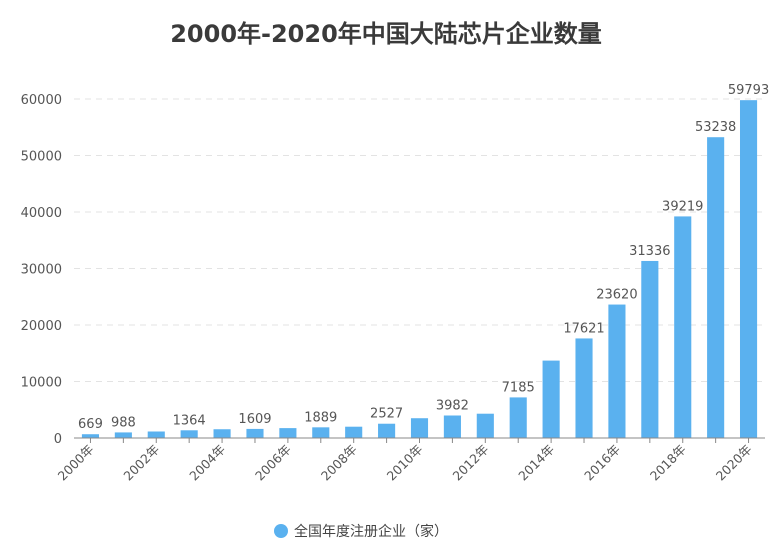 This screenshot has height=554, width=773. What do you see at coordinates (371, 531) in the screenshot?
I see `legend-label: 全国年度注册企业（家）` at bounding box center [371, 531].